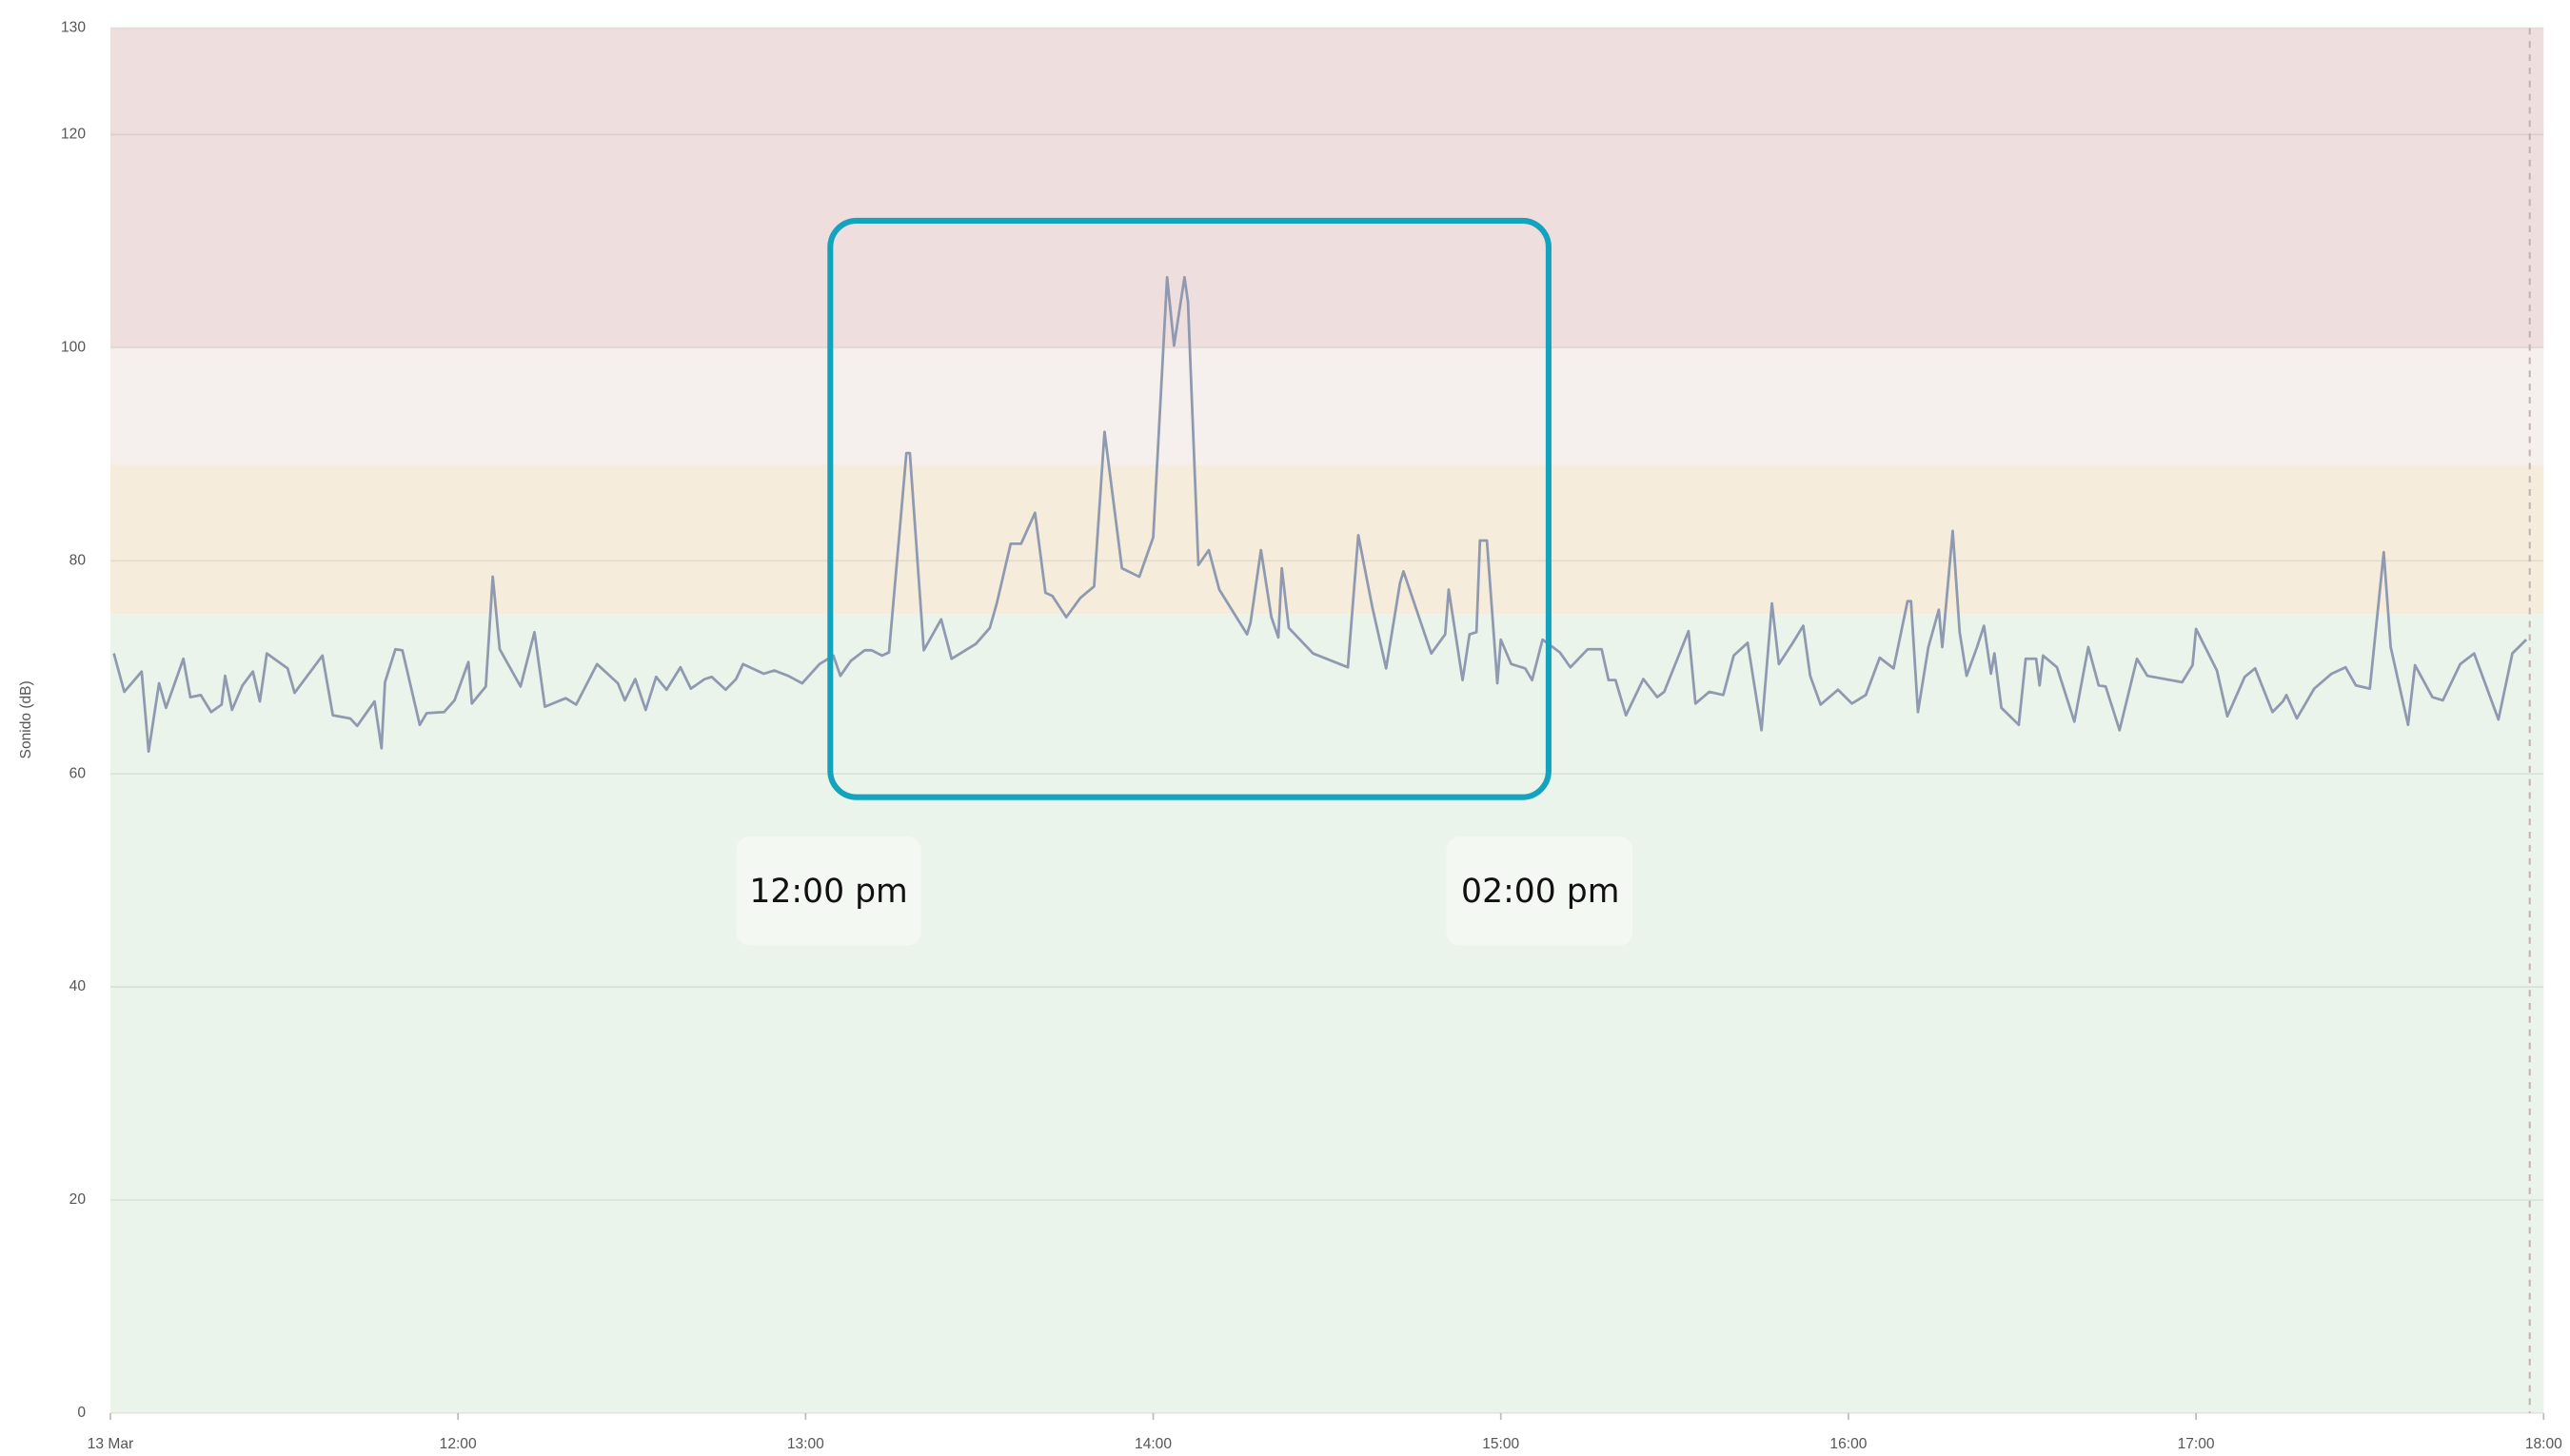 The width and height of the screenshot is (2570, 1456). I want to click on x-tick-label: 15:00, so click(1500, 1444).